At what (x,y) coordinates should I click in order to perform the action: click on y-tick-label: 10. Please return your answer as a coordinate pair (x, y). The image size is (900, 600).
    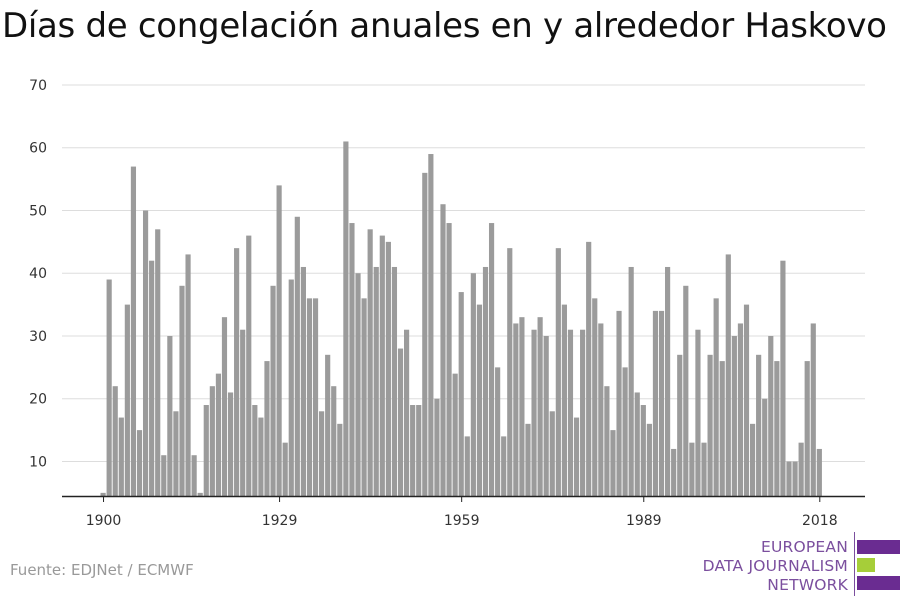
    Looking at the image, I should click on (38, 462).